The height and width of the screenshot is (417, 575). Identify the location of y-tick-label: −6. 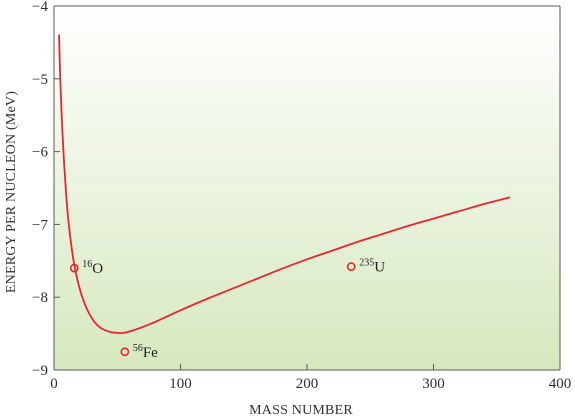
(40, 153).